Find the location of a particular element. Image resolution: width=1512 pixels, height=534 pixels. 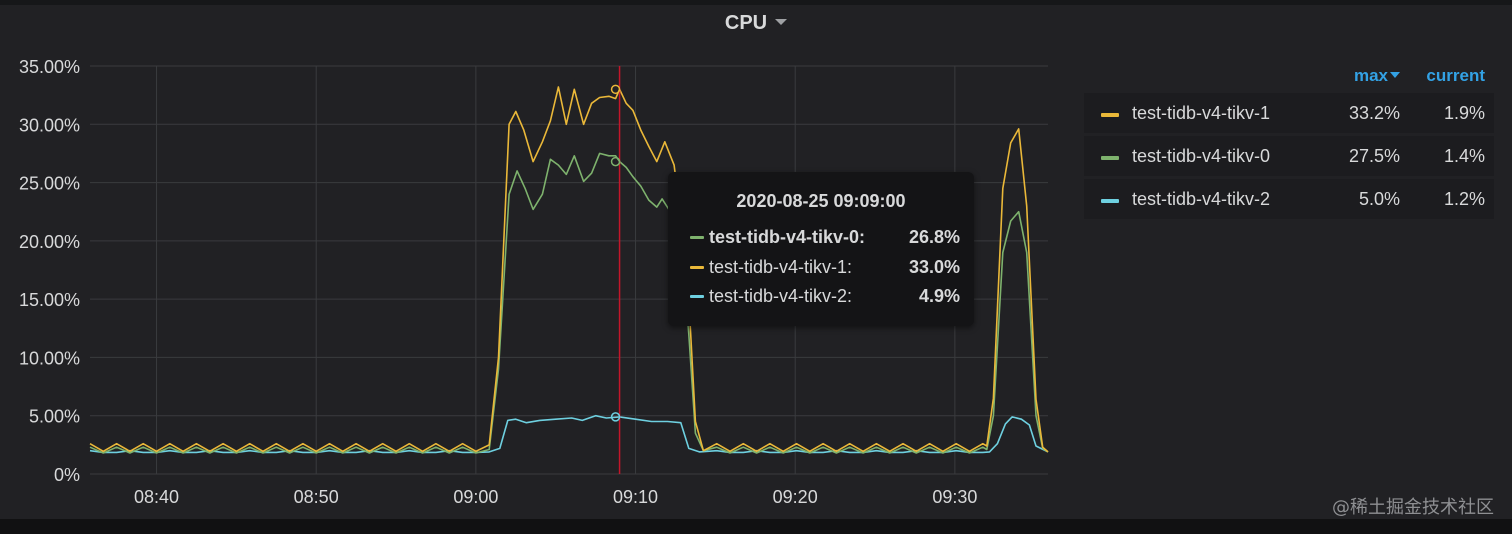

legend-max-value: 33.2% is located at coordinates (1374, 113).